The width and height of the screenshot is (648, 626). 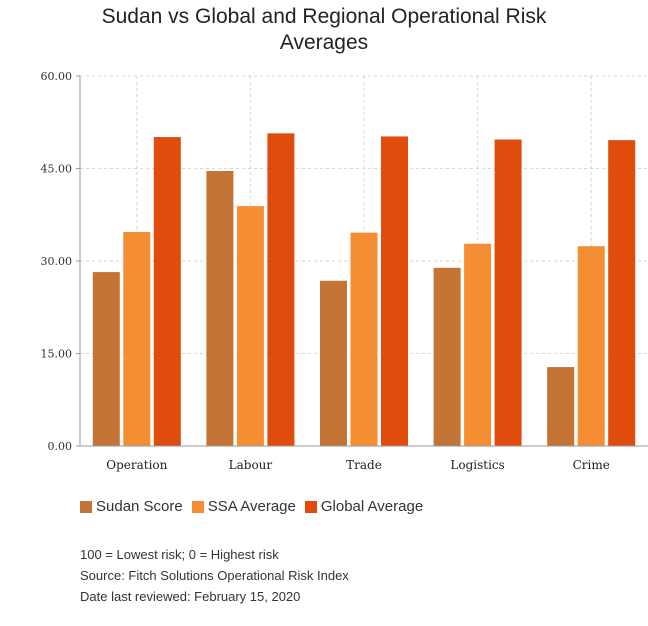 I want to click on legend-item-sudan-score: Sudan Score, so click(x=131, y=506).